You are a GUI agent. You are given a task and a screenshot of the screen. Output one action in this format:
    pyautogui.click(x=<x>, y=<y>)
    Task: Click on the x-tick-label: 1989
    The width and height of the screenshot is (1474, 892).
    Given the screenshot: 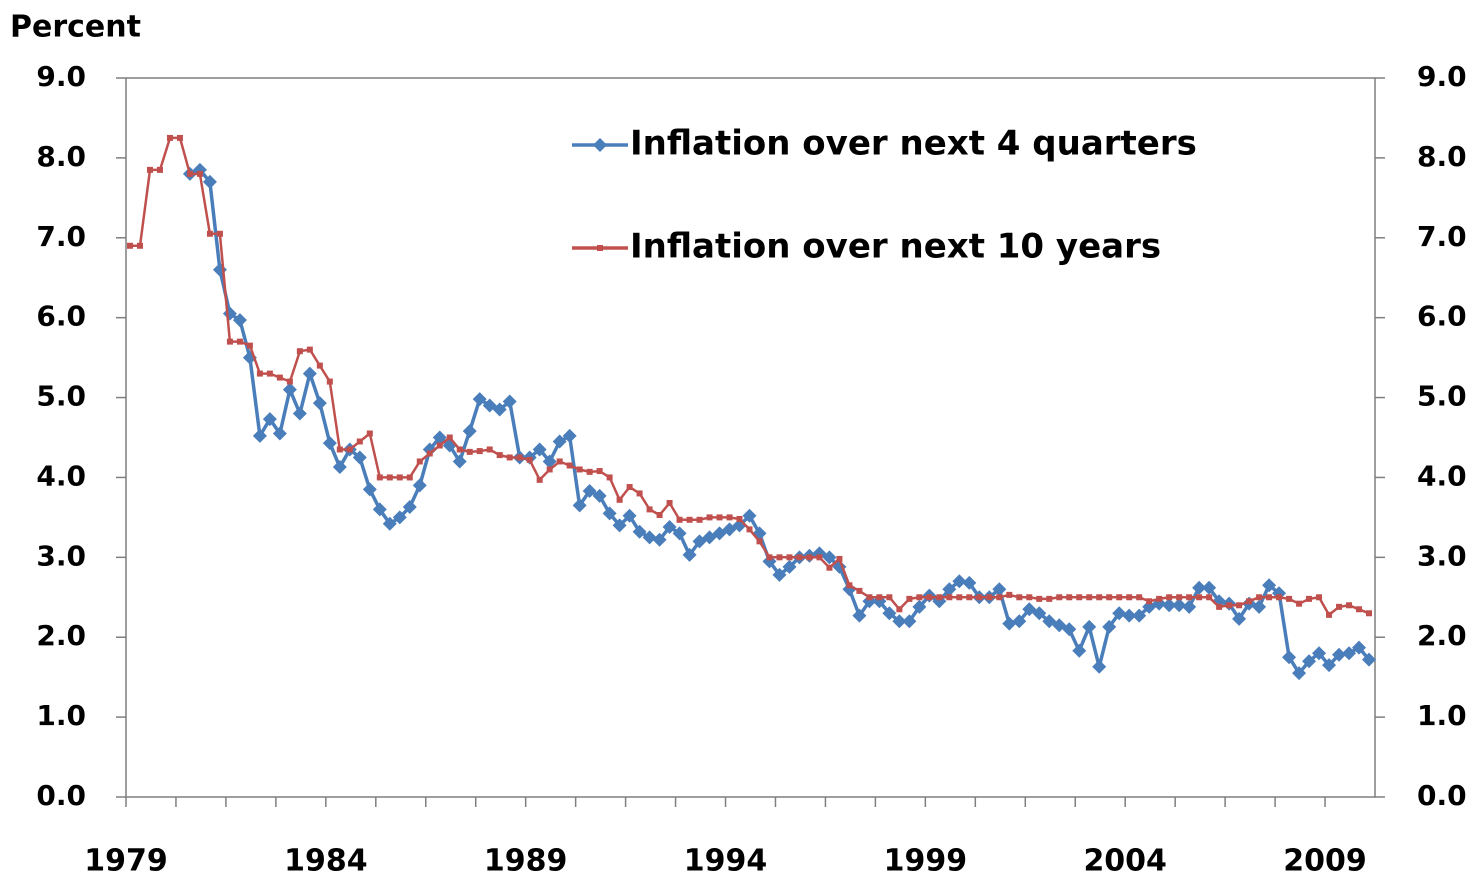 What is the action you would take?
    pyautogui.click(x=526, y=861)
    